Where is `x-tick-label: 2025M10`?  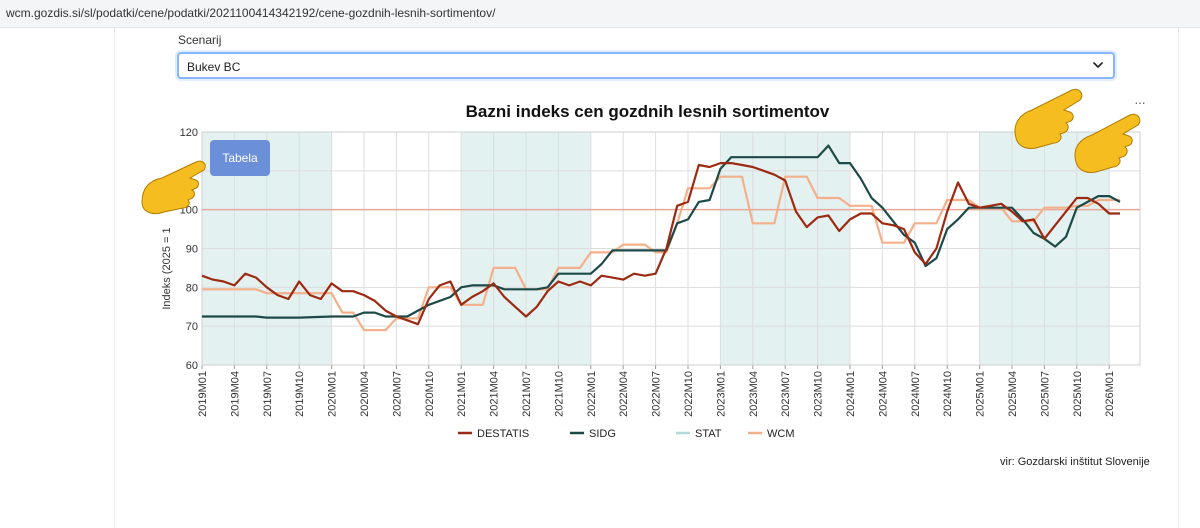
x-tick-label: 2025M10 is located at coordinates (1078, 394).